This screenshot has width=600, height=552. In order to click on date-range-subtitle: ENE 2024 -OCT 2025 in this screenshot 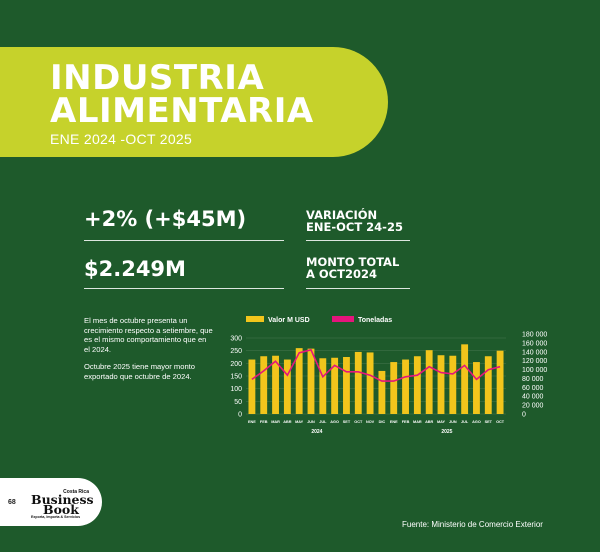, I will do `click(121, 139)`.